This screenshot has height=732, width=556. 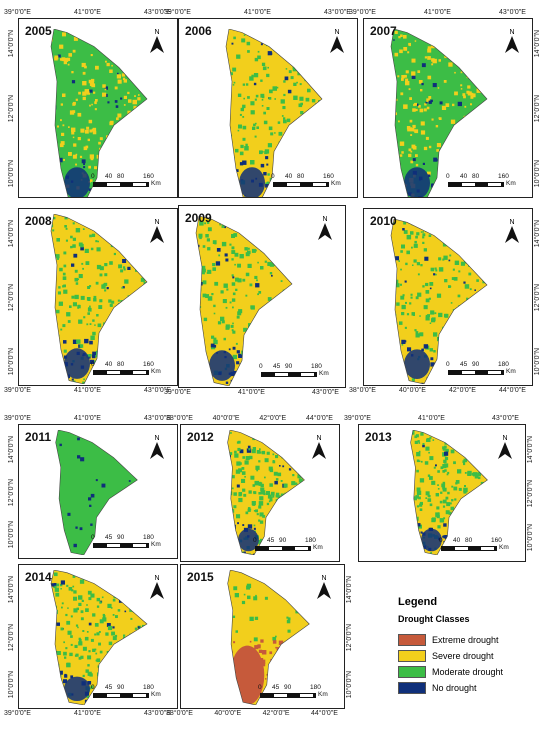 What do you see at coordinates (434, 619) in the screenshot?
I see `legend-subtitle: Drought Classes` at bounding box center [434, 619].